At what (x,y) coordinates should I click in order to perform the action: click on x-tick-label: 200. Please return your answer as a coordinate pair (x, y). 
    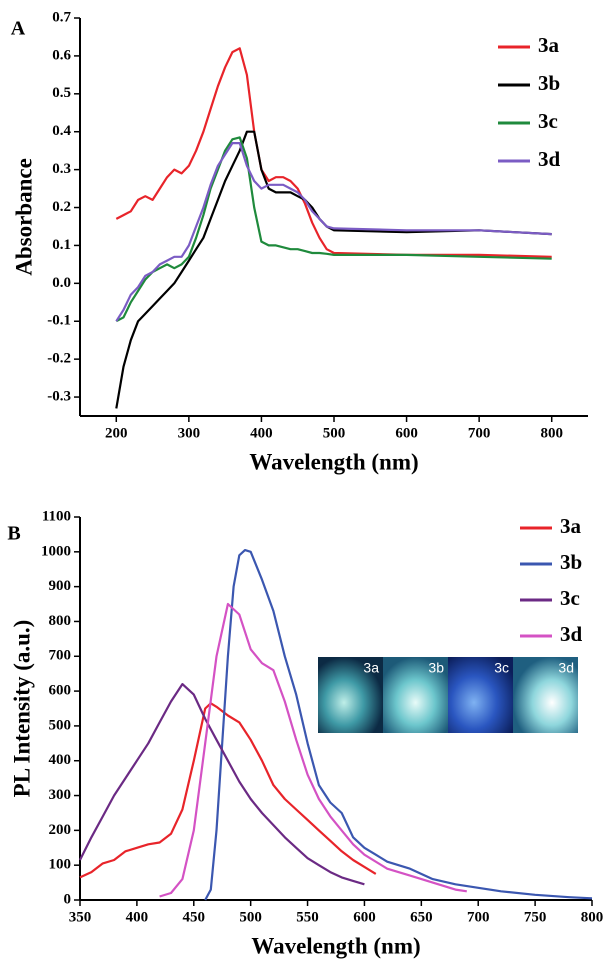
    Looking at the image, I should click on (116, 433).